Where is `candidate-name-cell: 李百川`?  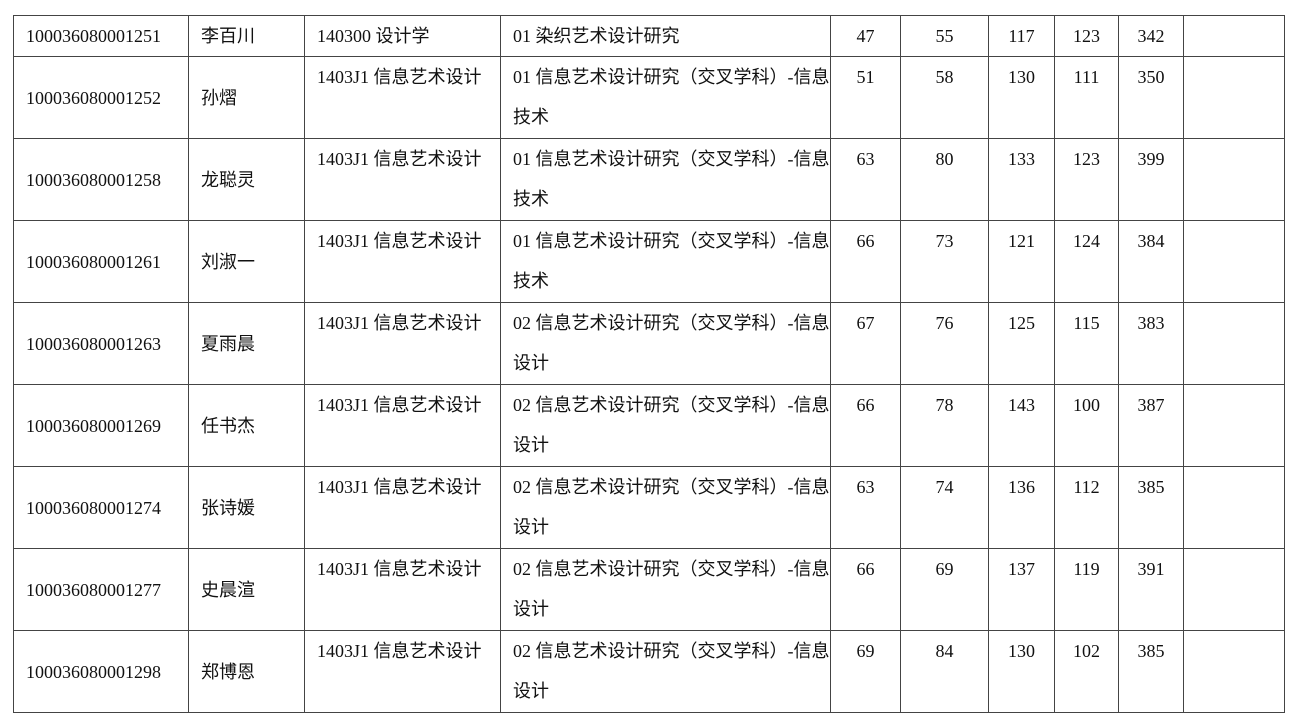 candidate-name-cell: 李百川 is located at coordinates (246, 36).